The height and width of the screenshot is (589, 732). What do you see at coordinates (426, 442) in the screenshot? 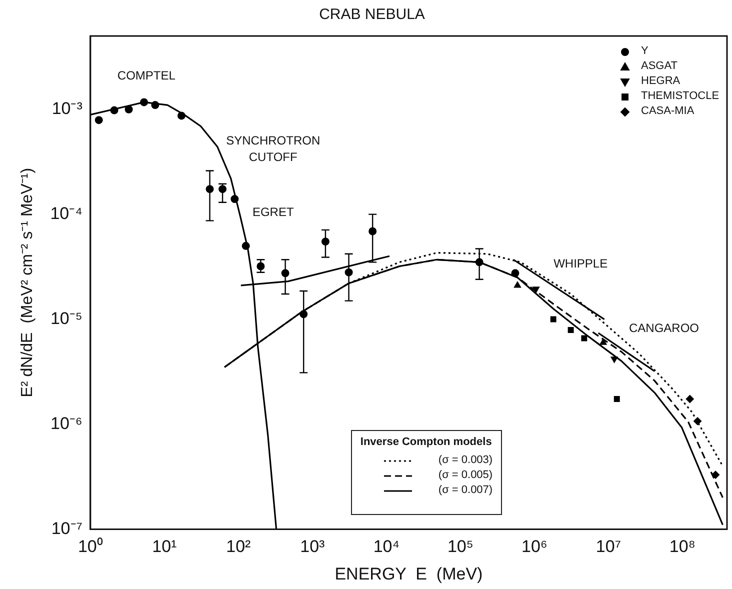
I see `legend-title: Inverse Compton models` at bounding box center [426, 442].